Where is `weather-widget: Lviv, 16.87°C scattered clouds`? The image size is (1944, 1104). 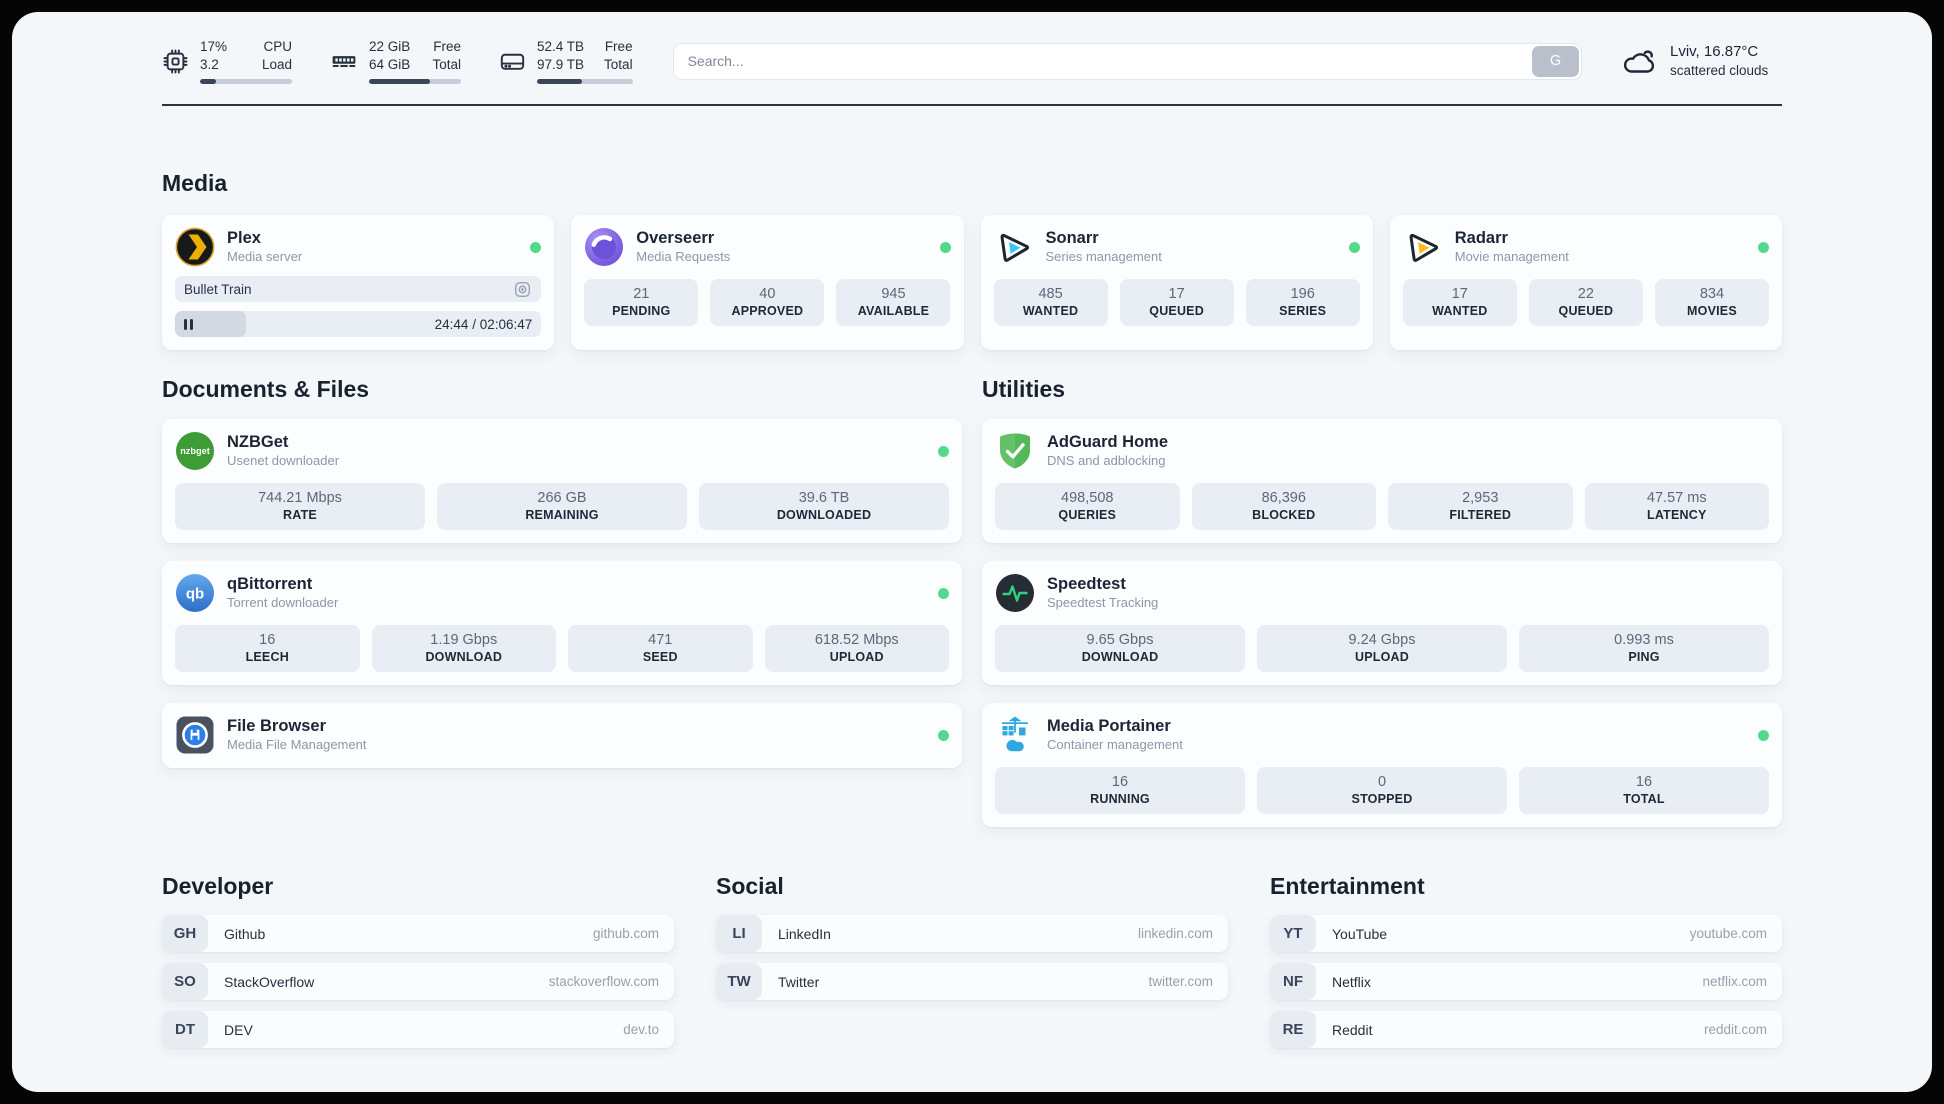 weather-widget: Lviv, 16.87°C scattered clouds is located at coordinates (1702, 61).